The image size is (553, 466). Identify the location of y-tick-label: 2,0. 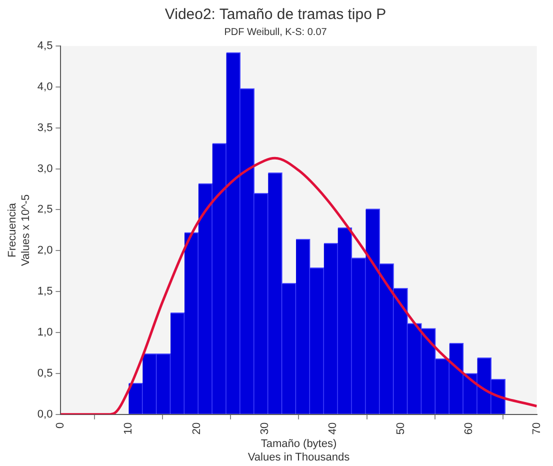
(45, 250).